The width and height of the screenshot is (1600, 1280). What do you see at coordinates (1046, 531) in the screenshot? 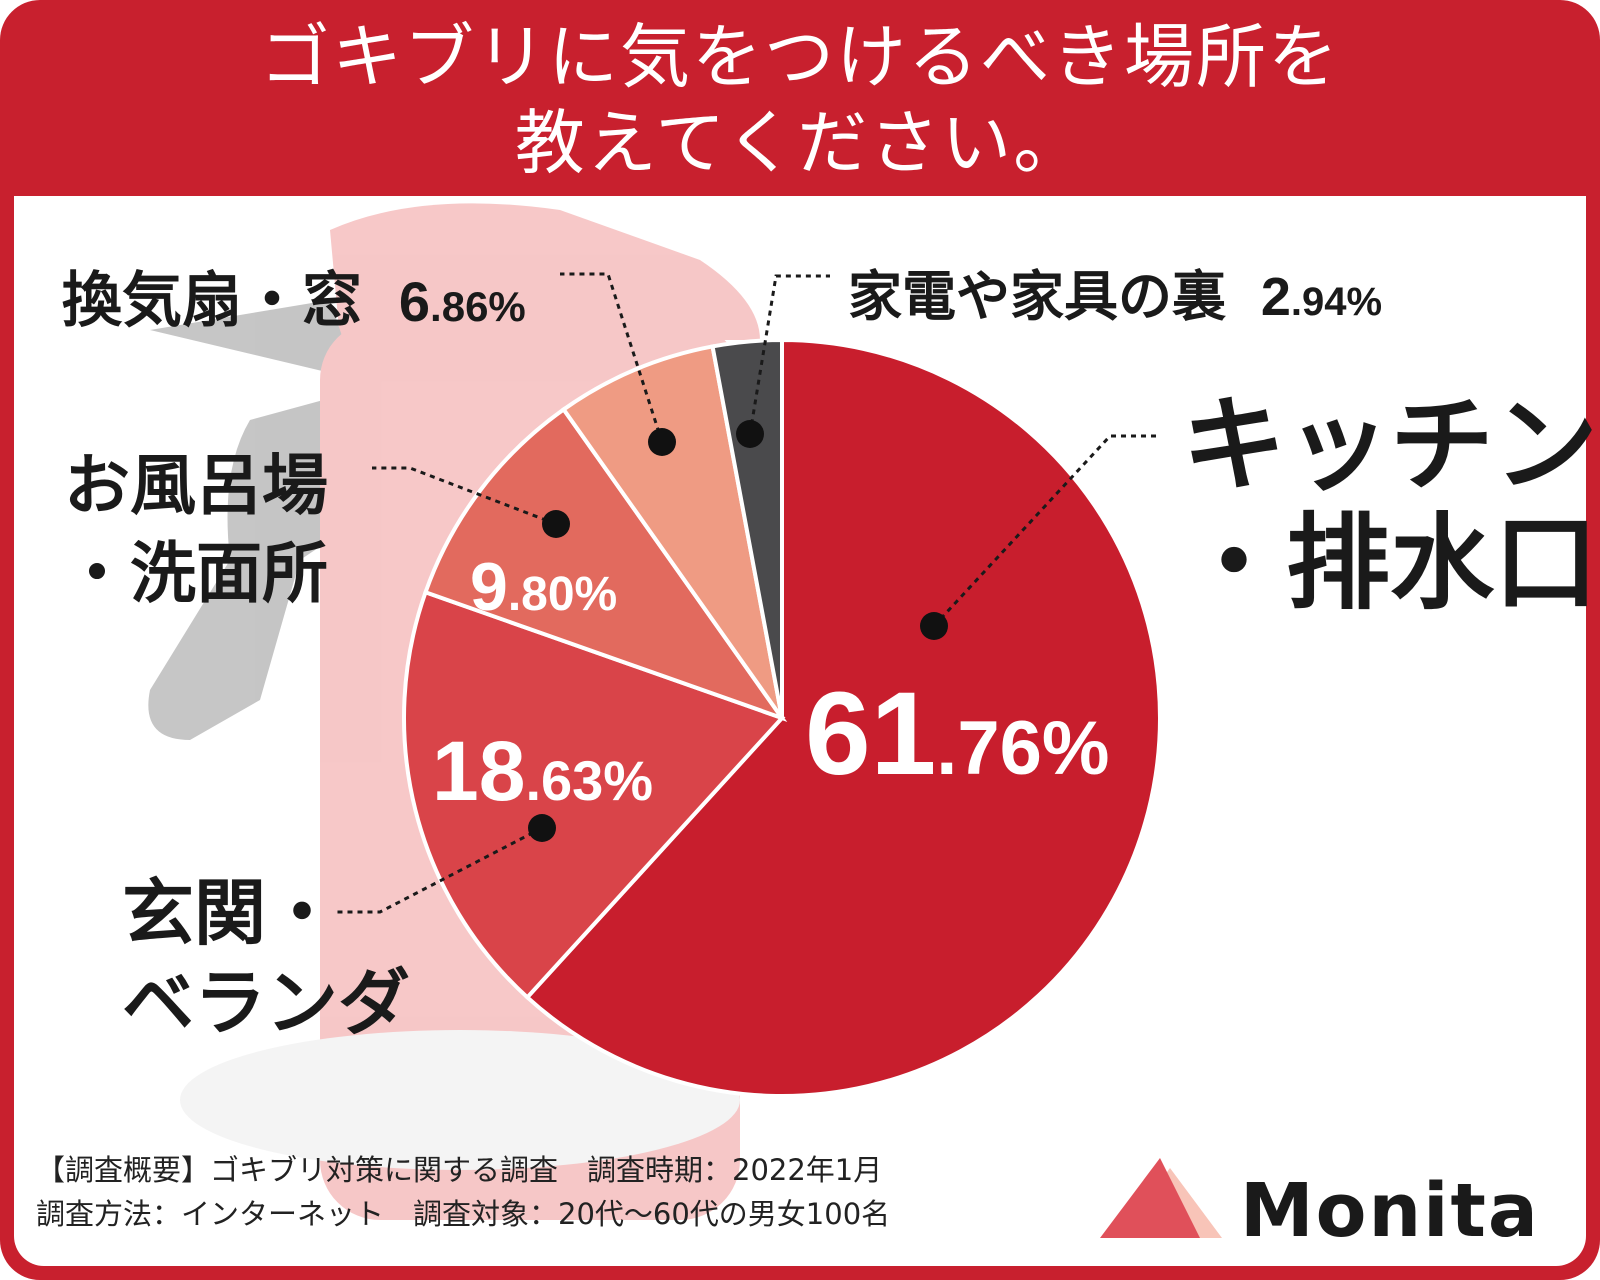
I see `leader-line-kitchen` at bounding box center [1046, 531].